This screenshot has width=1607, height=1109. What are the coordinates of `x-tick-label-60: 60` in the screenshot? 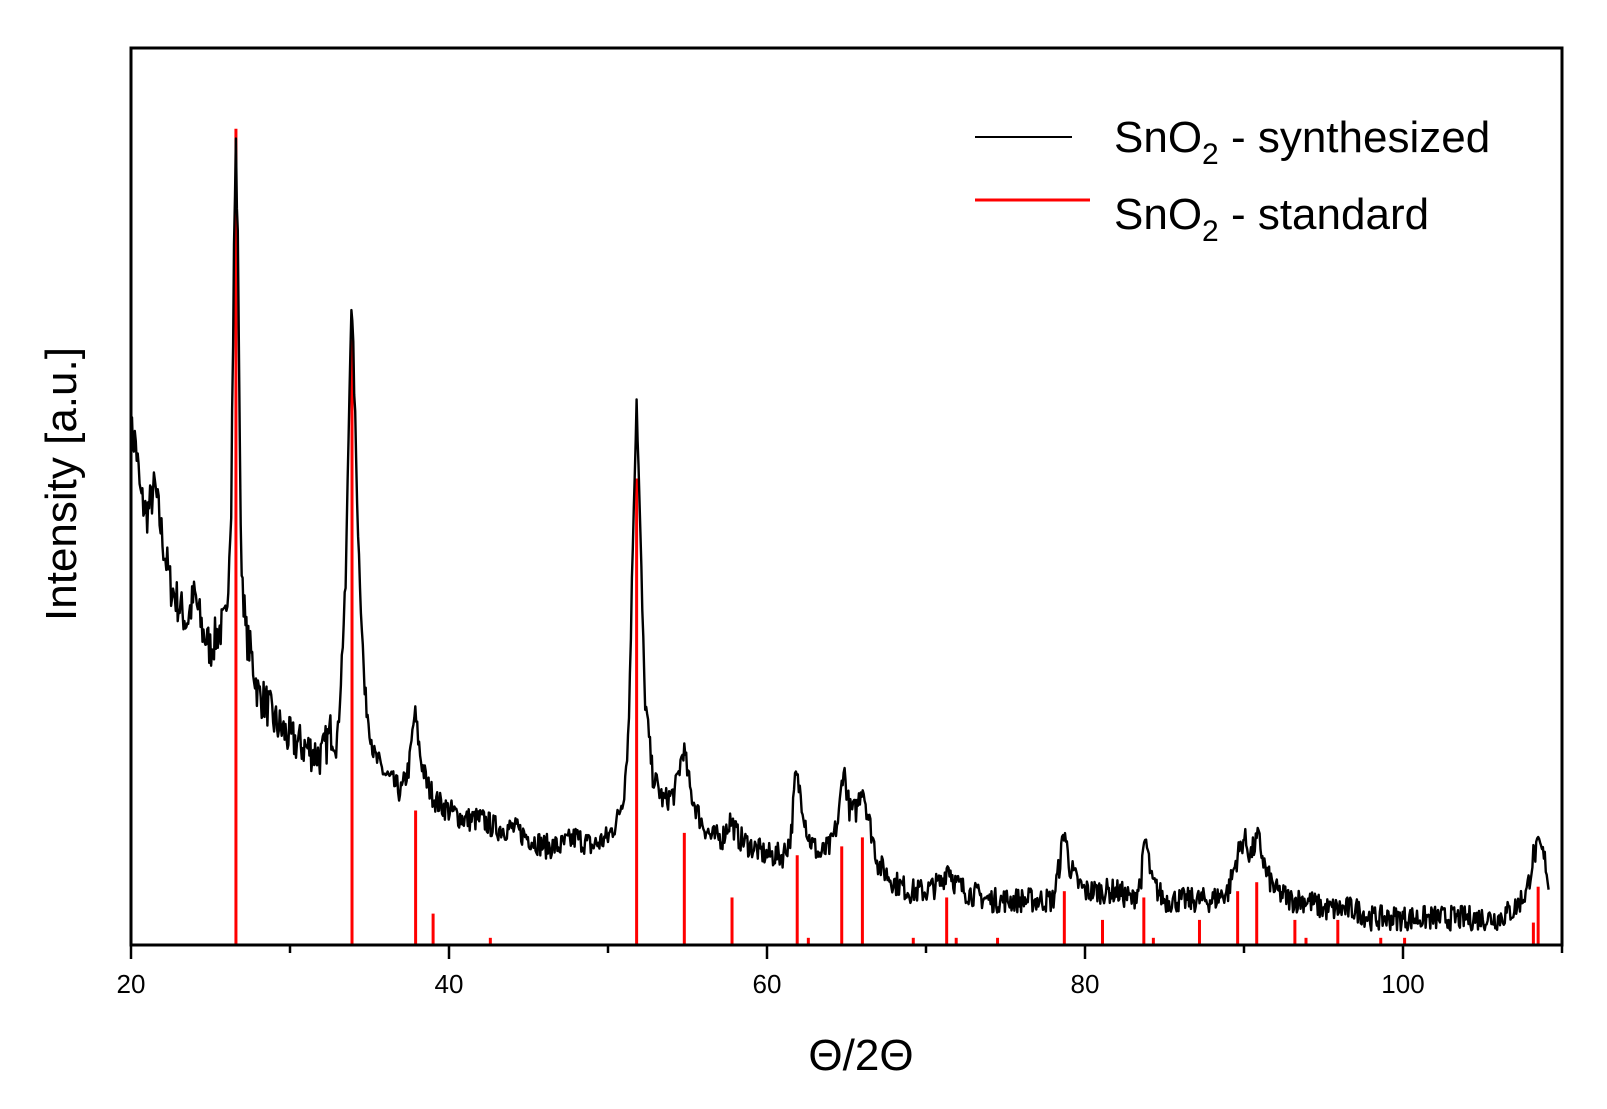 It's located at (767, 984).